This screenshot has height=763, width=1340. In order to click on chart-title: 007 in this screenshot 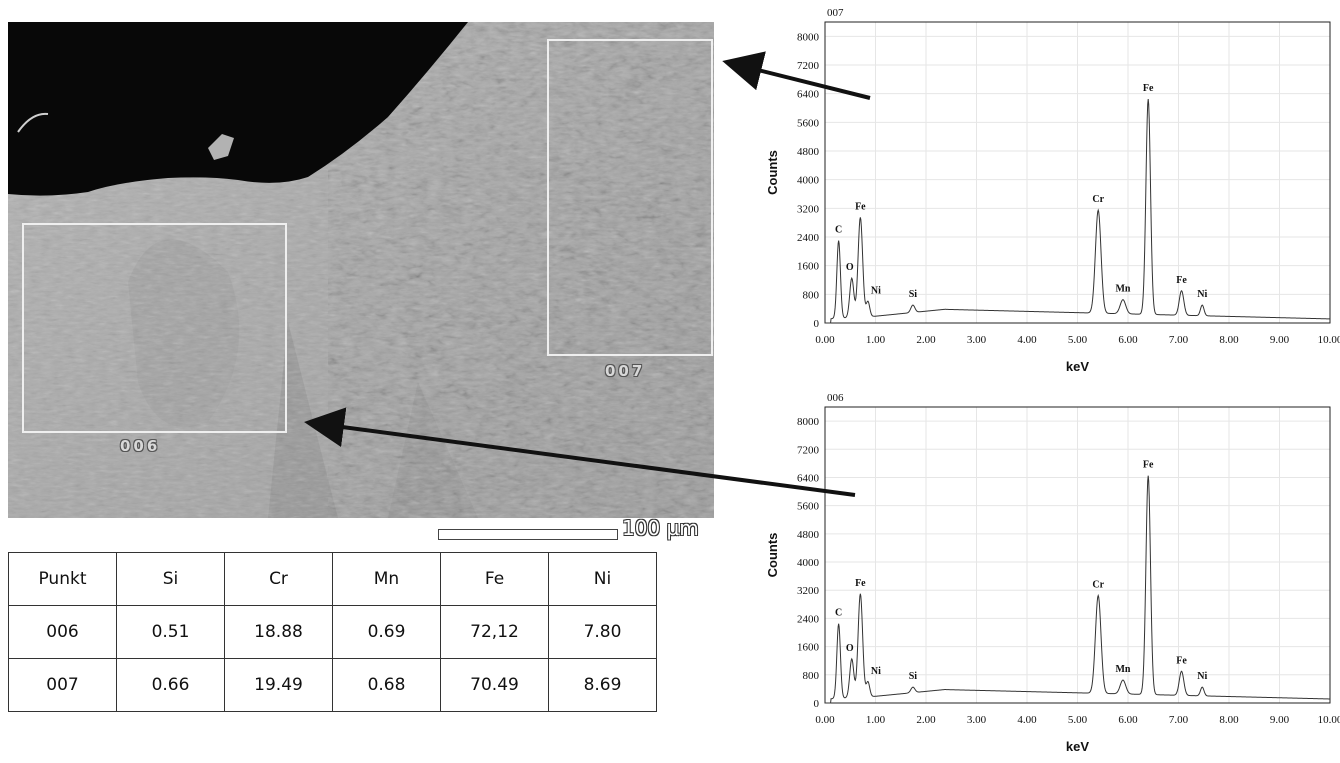, I will do `click(835, 13)`.